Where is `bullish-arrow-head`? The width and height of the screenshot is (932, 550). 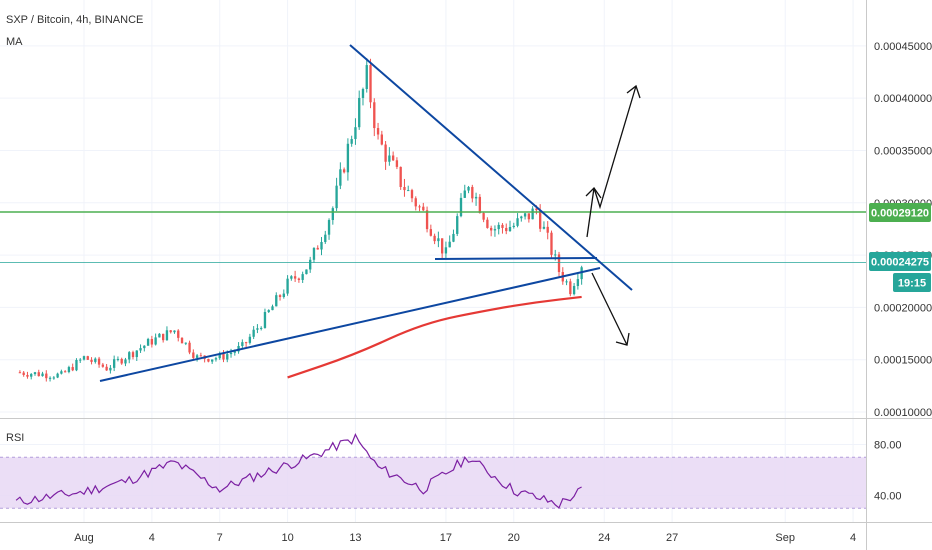 bullish-arrow-head is located at coordinates (633, 91).